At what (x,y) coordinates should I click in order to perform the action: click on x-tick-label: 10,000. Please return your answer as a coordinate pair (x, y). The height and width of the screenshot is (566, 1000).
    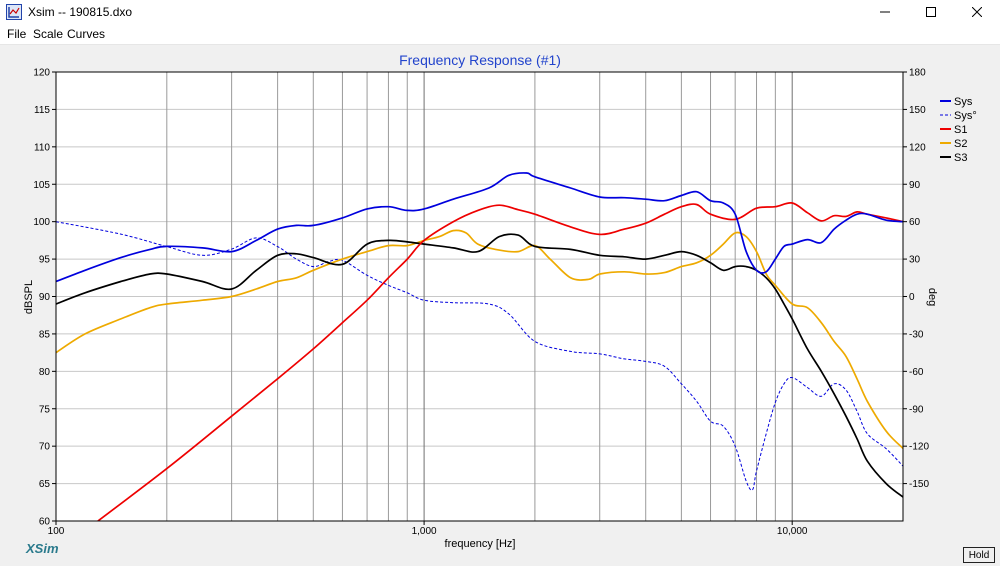
    Looking at the image, I should click on (792, 531).